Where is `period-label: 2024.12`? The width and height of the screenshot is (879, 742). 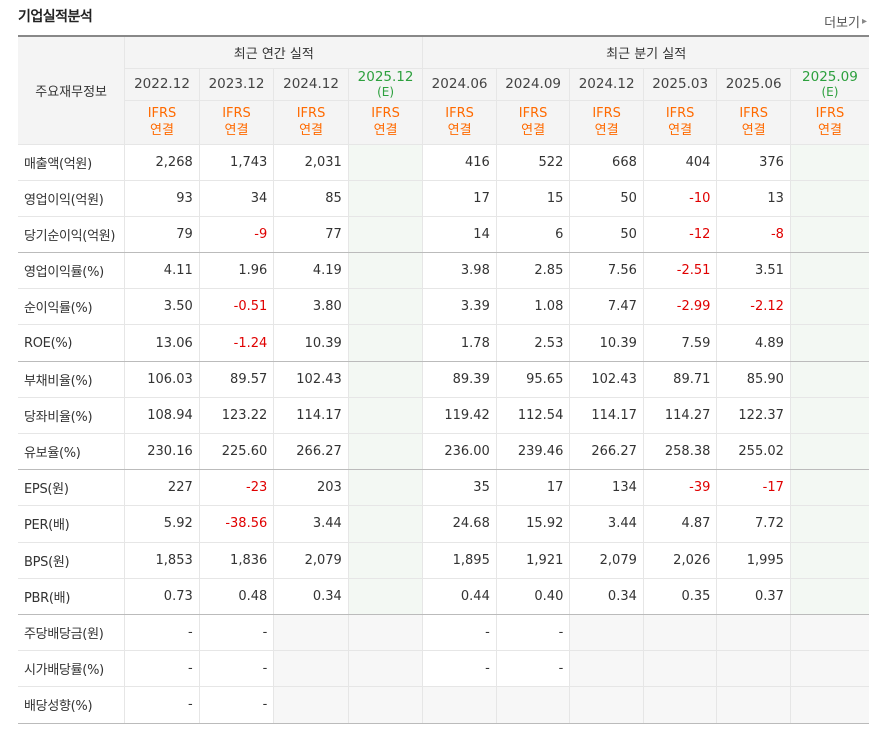
period-label: 2024.12 is located at coordinates (606, 84).